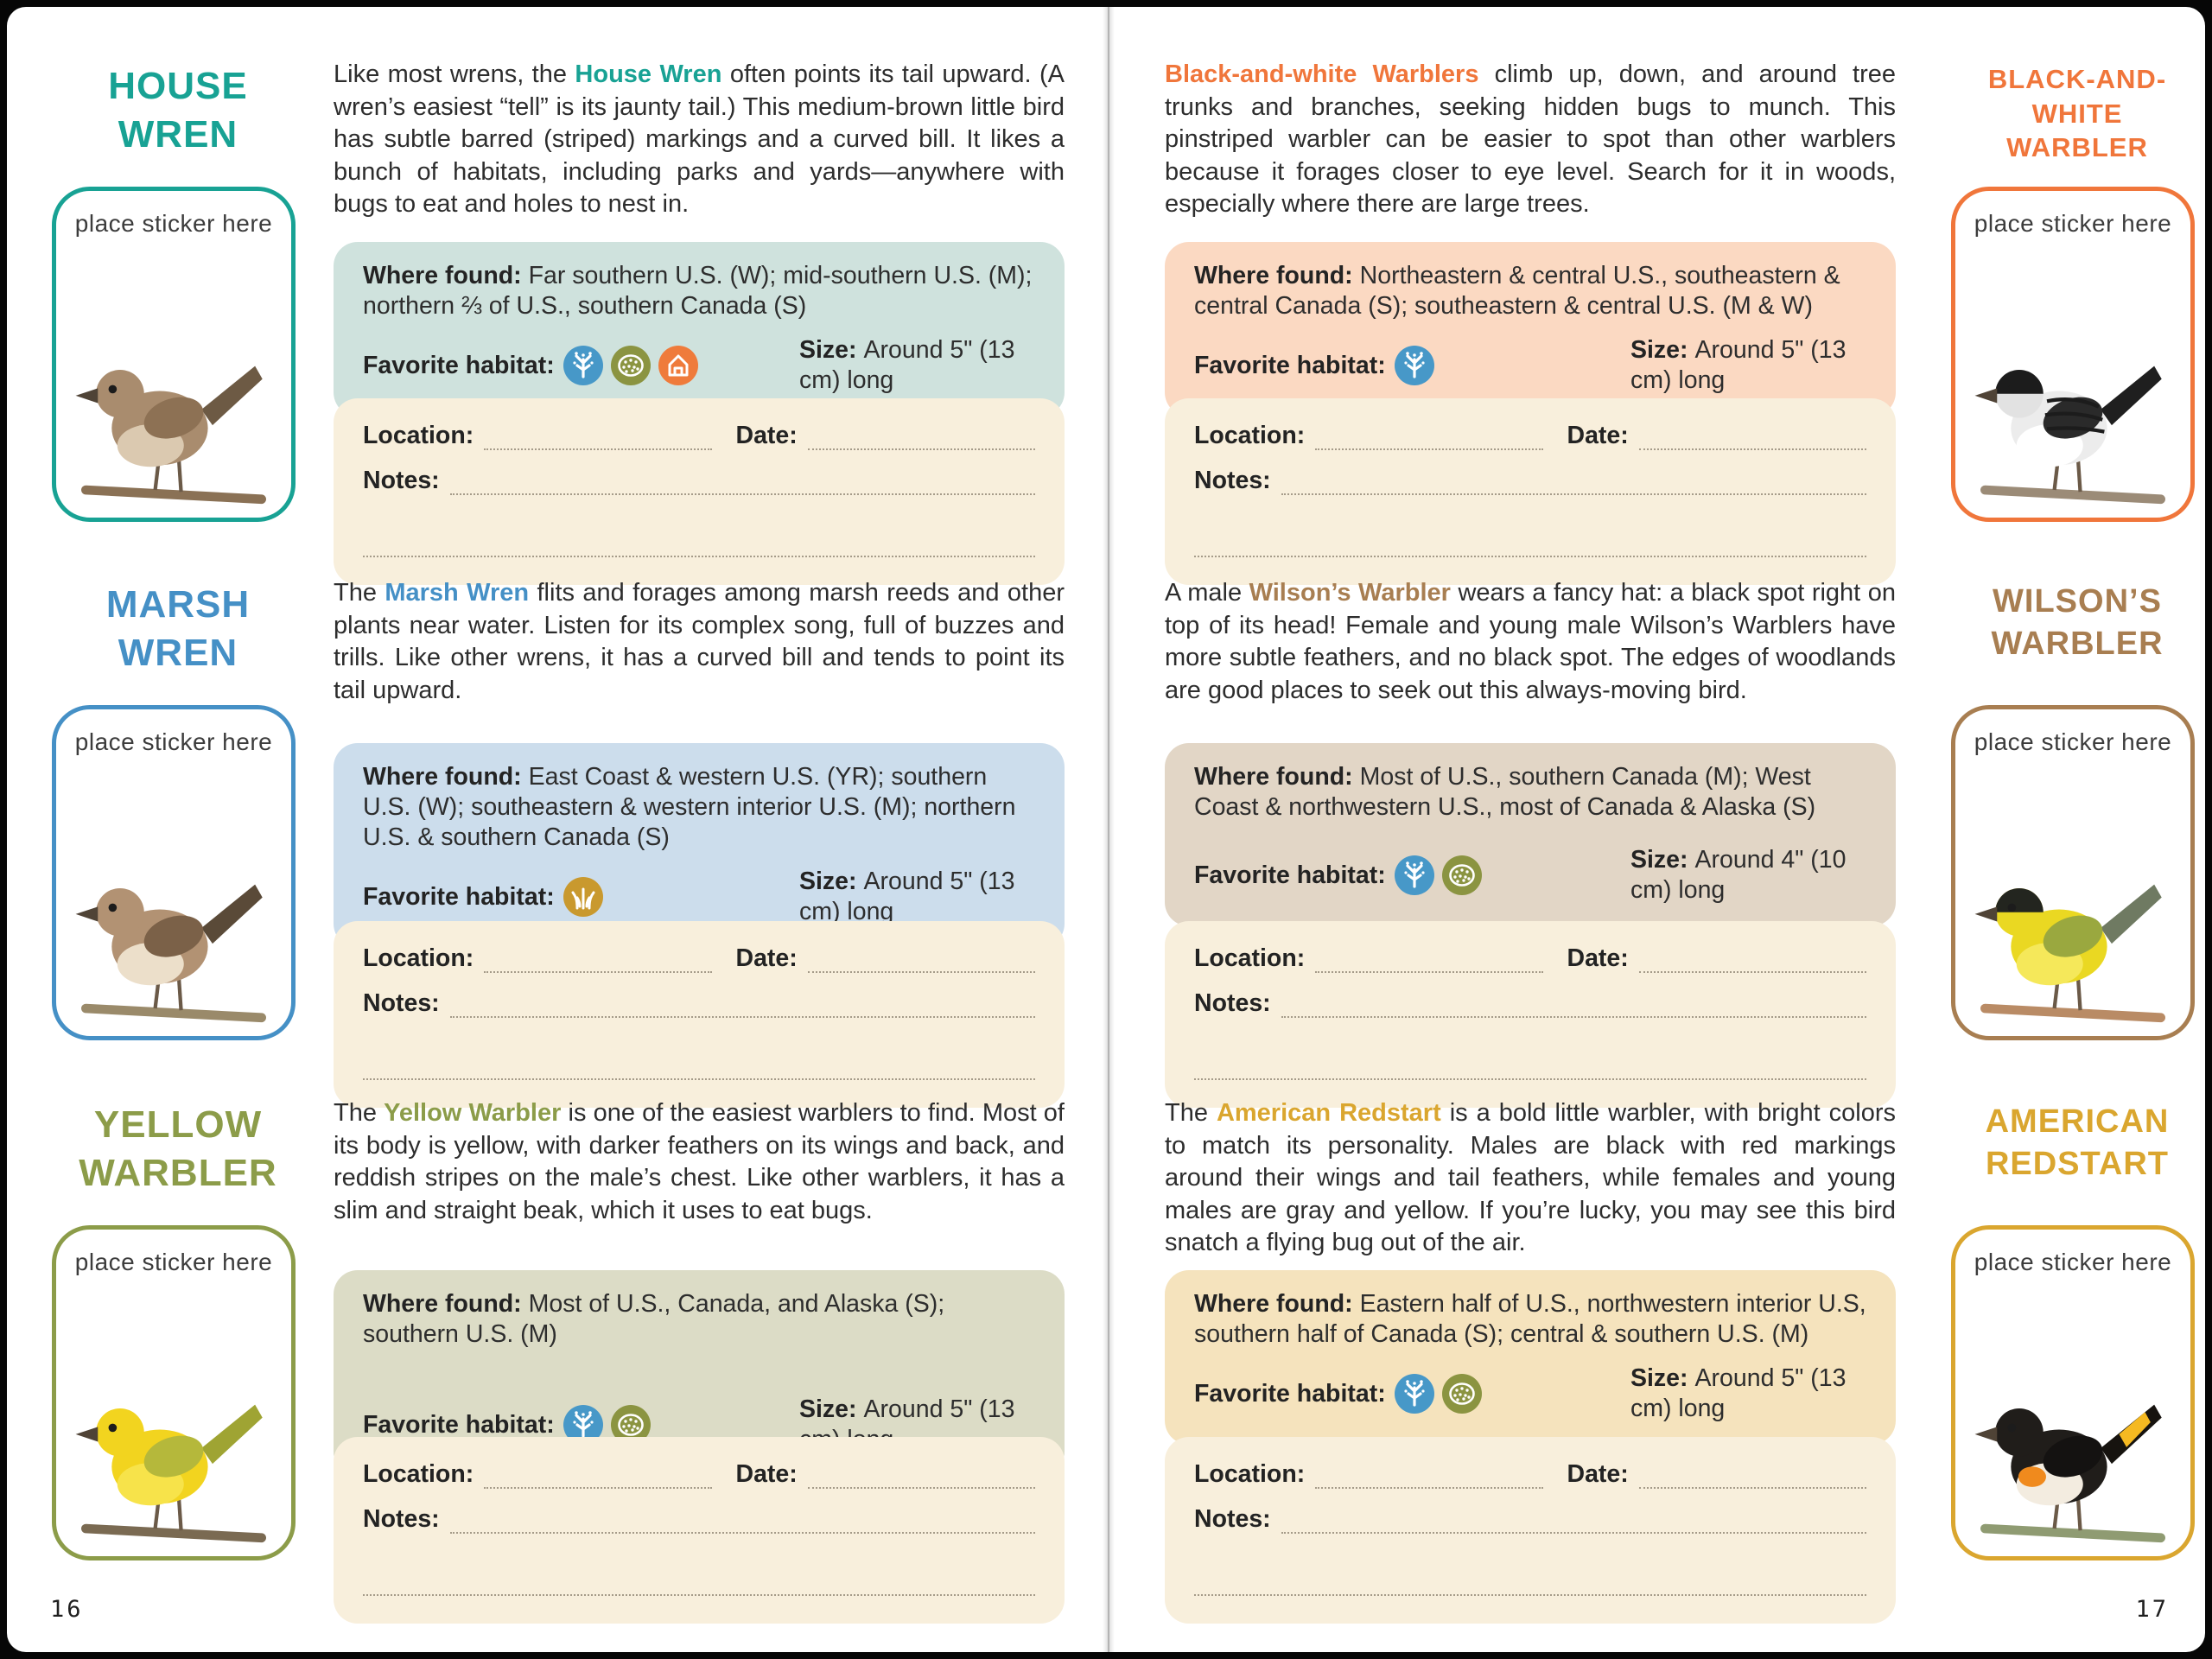 The width and height of the screenshot is (2212, 1659). Describe the element at coordinates (1462, 875) in the screenshot. I see `shrub-habitat-icon` at that location.